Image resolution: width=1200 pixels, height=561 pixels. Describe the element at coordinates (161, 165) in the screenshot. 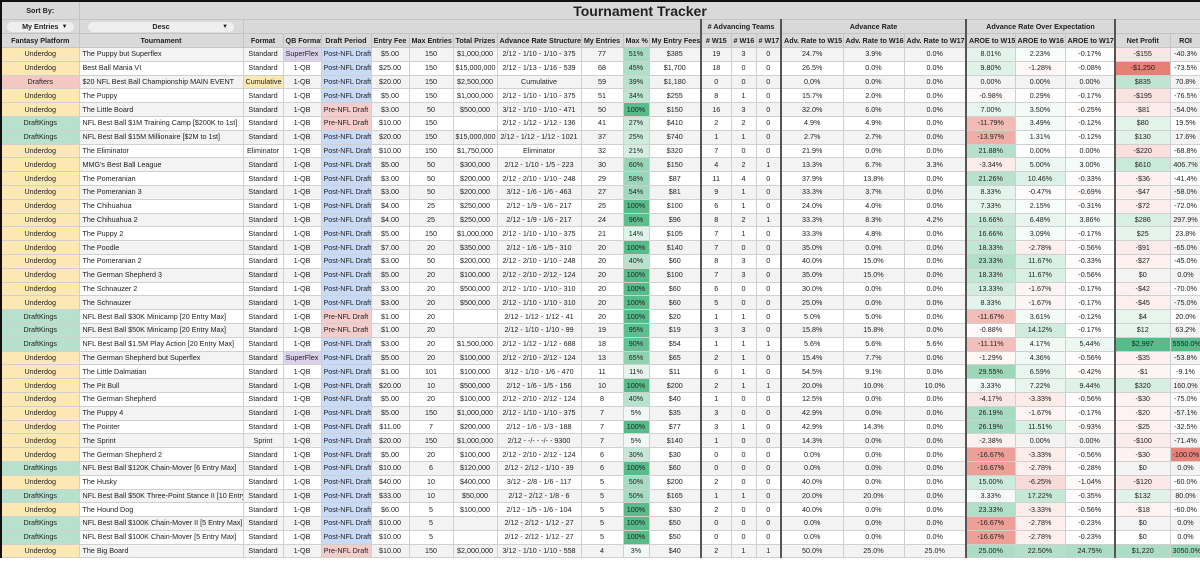

I see `tournament-cell: MMG's Best Ball League` at that location.